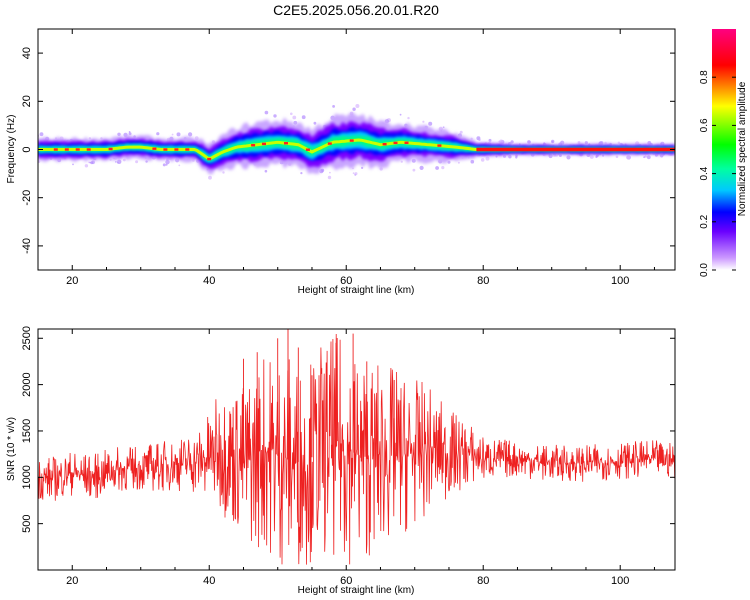 The image size is (750, 600). Describe the element at coordinates (356, 10) in the screenshot. I see `figure-title: C2E5.2025.056.20.01.R20` at that location.